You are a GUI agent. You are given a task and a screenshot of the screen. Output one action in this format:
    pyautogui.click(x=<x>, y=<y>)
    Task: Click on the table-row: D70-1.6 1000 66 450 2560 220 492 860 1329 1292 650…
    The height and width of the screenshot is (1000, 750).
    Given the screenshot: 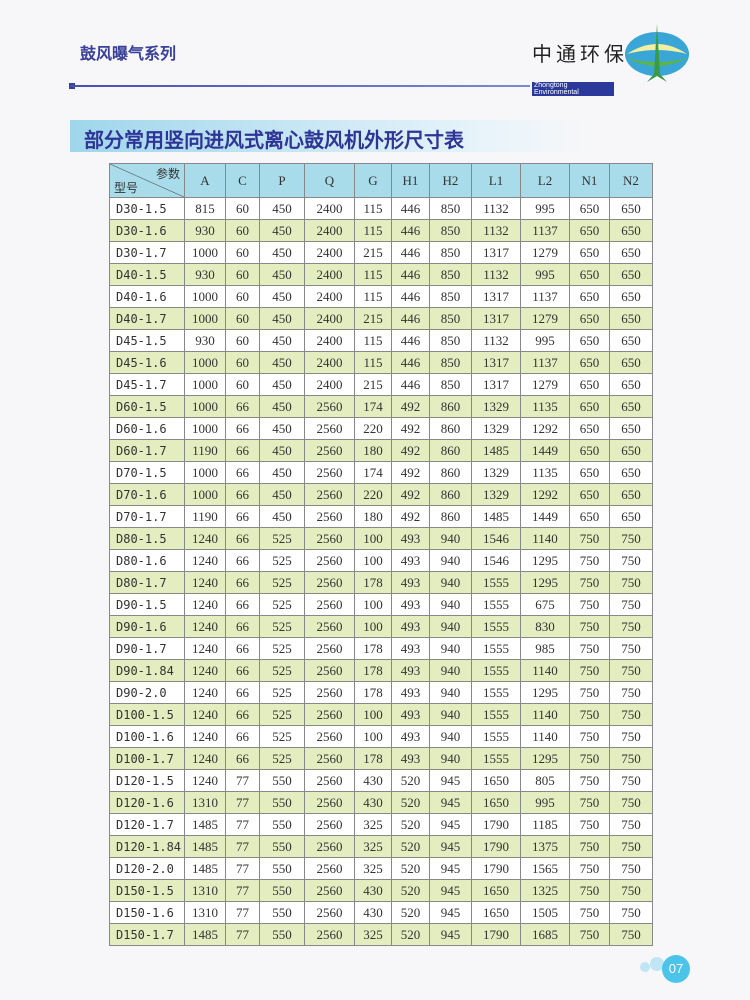 What is the action you would take?
    pyautogui.click(x=381, y=494)
    